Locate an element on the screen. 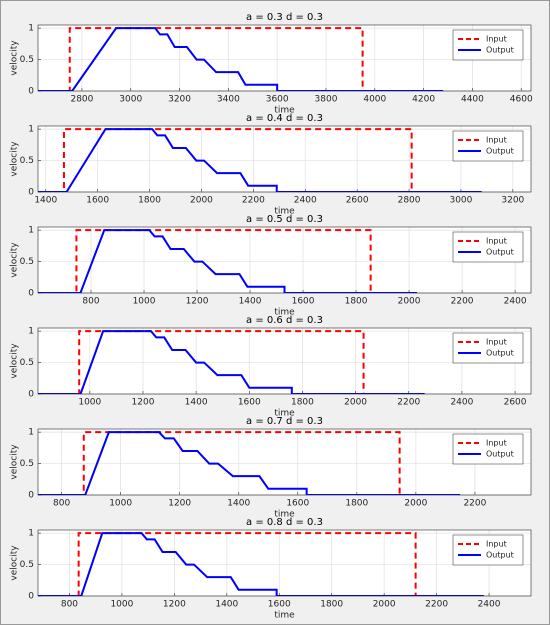  x-tick-label: 3800 is located at coordinates (326, 100).